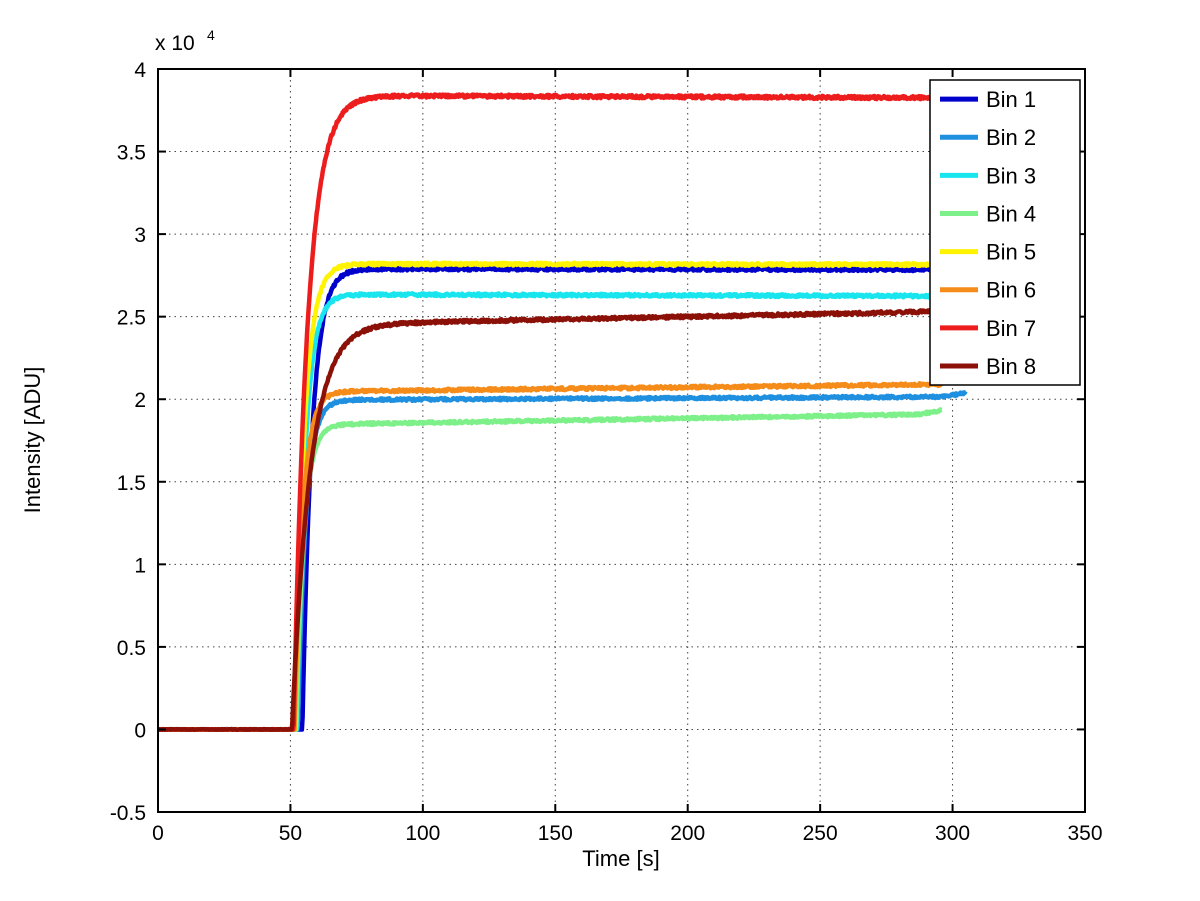  I want to click on x-tick-label: 200, so click(687, 833).